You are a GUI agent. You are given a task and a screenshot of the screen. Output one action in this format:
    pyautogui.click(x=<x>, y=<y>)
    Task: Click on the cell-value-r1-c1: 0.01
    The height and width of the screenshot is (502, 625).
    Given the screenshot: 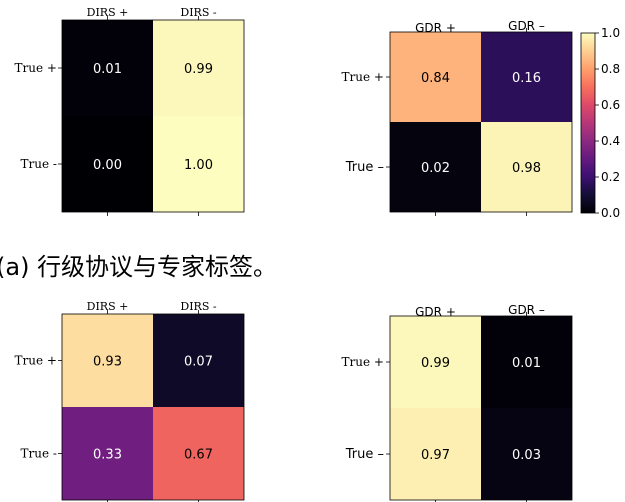 What is the action you would take?
    pyautogui.click(x=107, y=69)
    